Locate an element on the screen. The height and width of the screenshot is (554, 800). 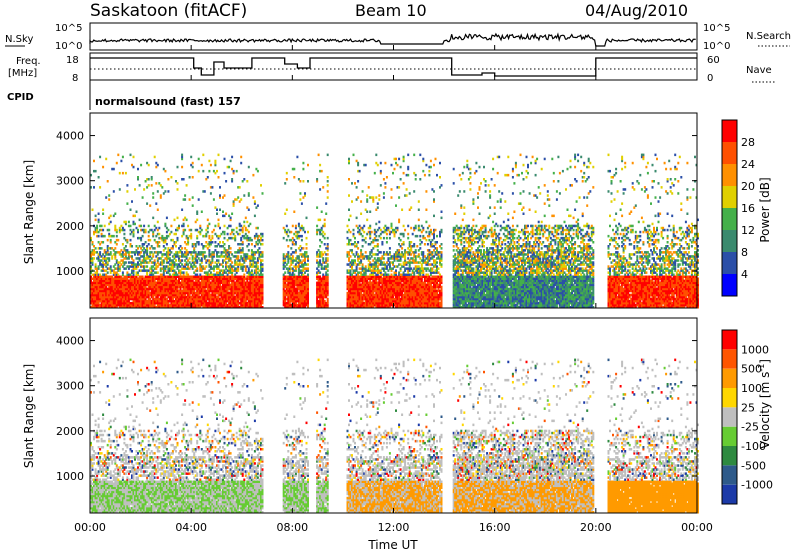
nsky-tick-top: 10^5 is located at coordinates (68, 28).